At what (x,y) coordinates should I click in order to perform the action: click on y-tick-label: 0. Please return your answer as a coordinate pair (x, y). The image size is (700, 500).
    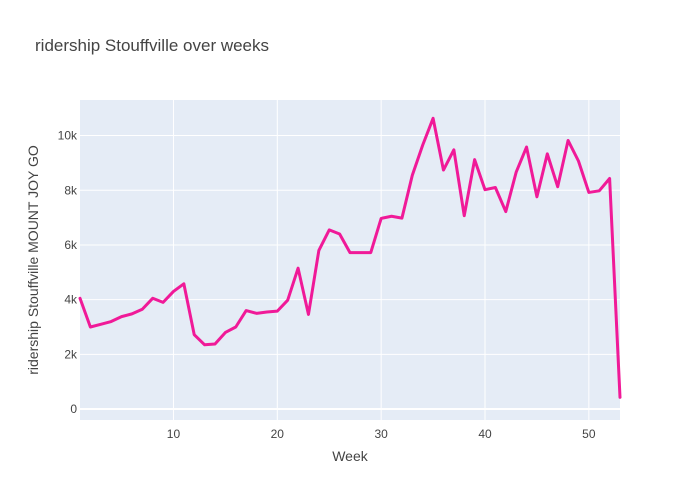
    Looking at the image, I should click on (73, 409).